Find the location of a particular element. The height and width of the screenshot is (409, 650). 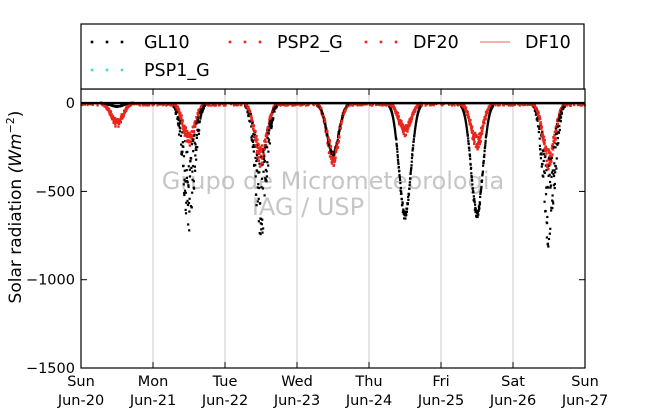

y-axis-label: Solar radiation (Wm−2) is located at coordinates (15, 207).